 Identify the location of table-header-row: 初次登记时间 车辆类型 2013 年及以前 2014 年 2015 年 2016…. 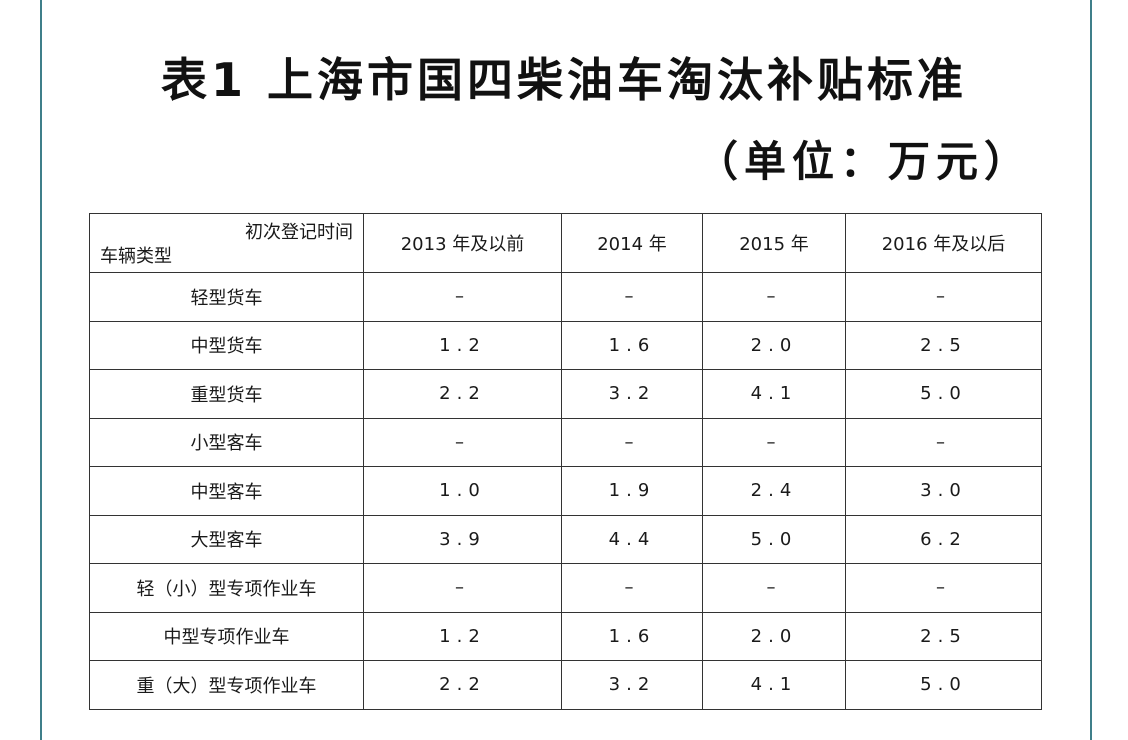
(565, 243).